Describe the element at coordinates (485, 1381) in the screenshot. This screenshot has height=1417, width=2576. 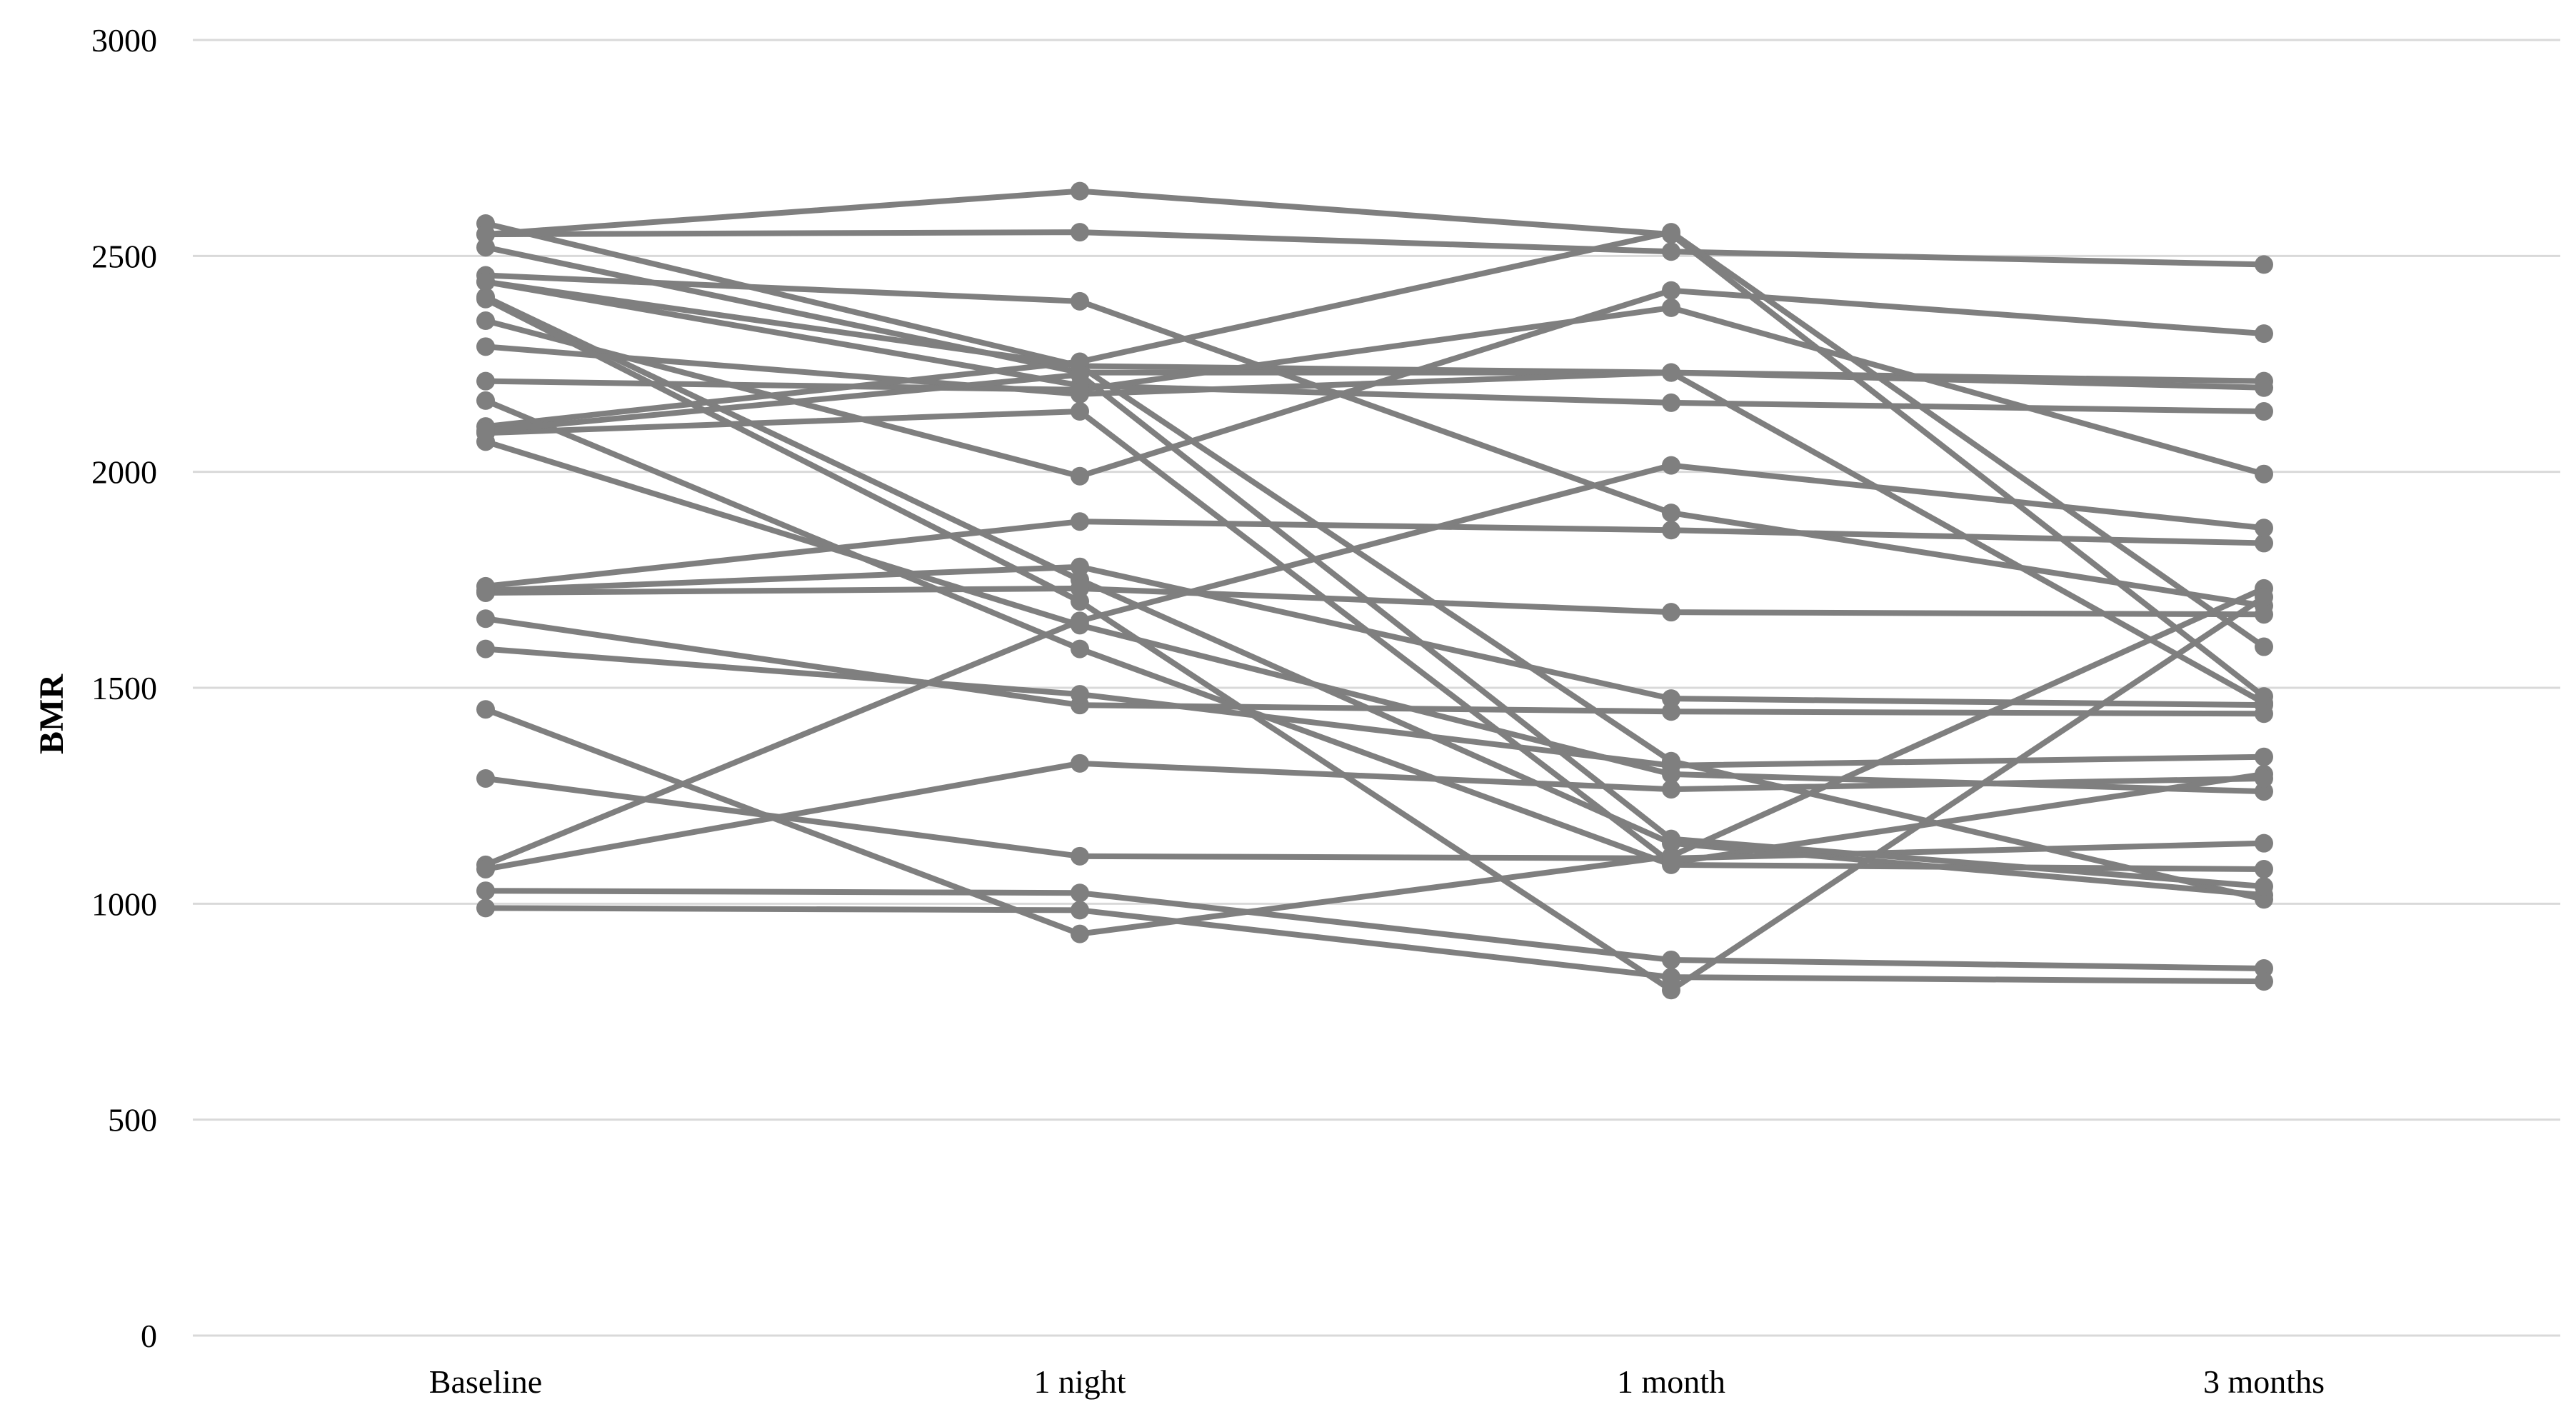
I see `x-tick-label-0: Baseline` at that location.